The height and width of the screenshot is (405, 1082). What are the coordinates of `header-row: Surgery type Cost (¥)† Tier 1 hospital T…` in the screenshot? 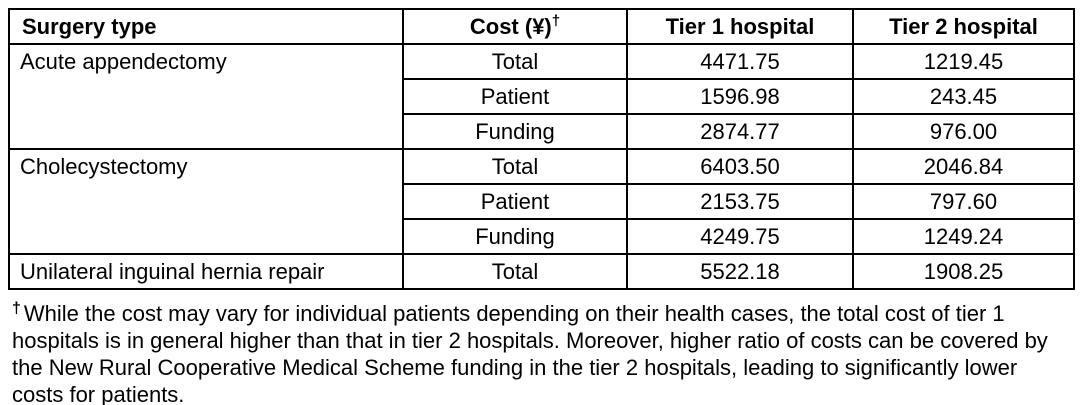 It's located at (541, 26).